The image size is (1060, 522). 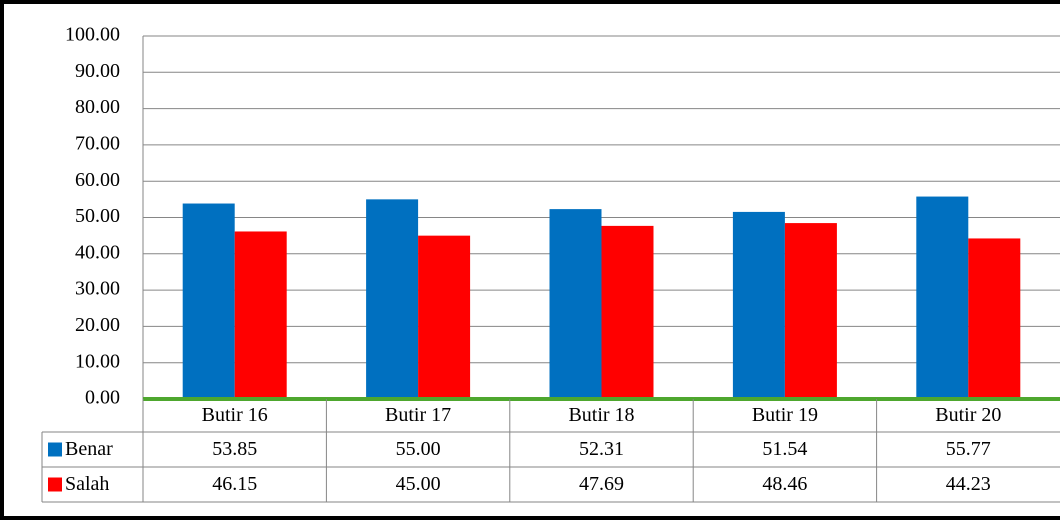 I want to click on table-value: 44.23, so click(x=968, y=484).